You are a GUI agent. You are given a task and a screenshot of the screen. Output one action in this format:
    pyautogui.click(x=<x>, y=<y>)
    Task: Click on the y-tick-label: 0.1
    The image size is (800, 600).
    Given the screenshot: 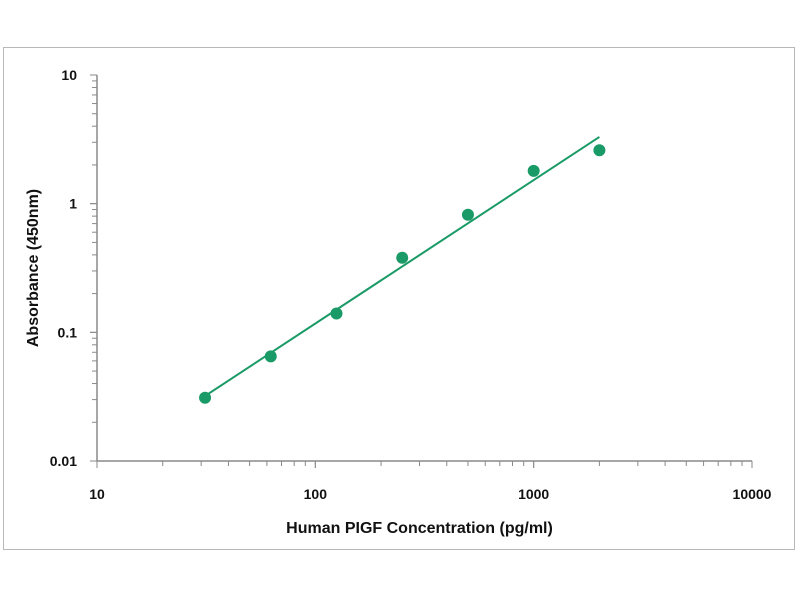 What is the action you would take?
    pyautogui.click(x=68, y=332)
    